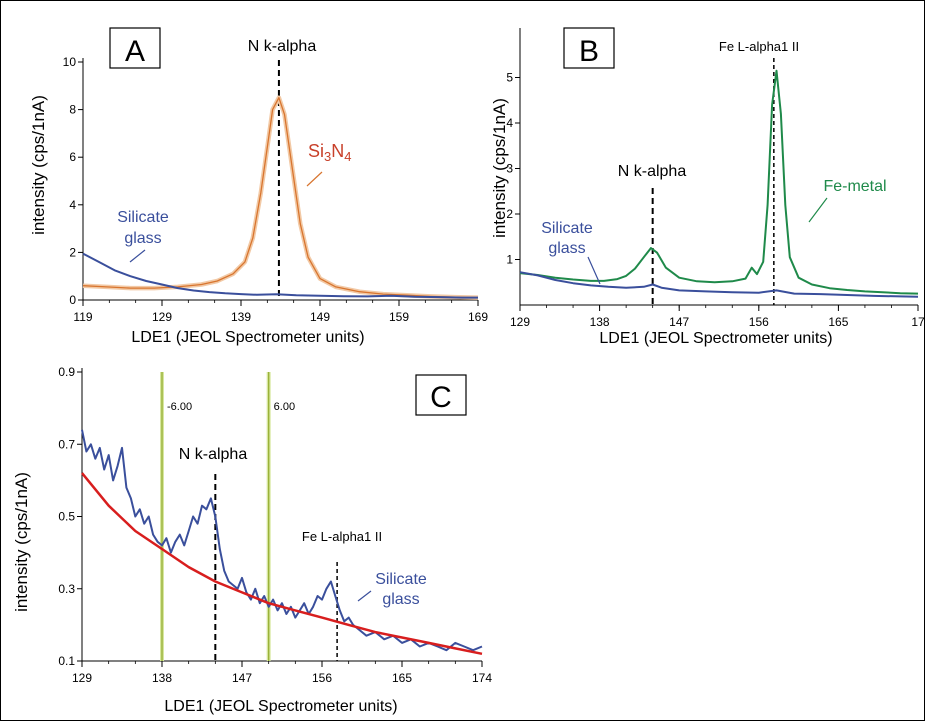 The image size is (925, 721). I want to click on panel-a-label-box, so click(135, 48).